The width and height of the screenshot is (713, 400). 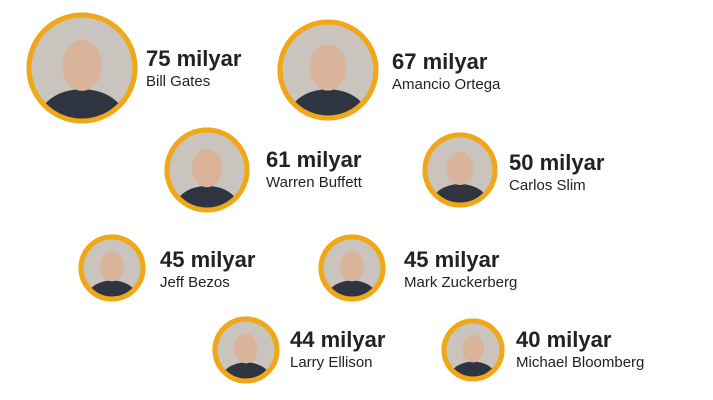 What do you see at coordinates (547, 185) in the screenshot?
I see `person-name: Carlos Slim` at bounding box center [547, 185].